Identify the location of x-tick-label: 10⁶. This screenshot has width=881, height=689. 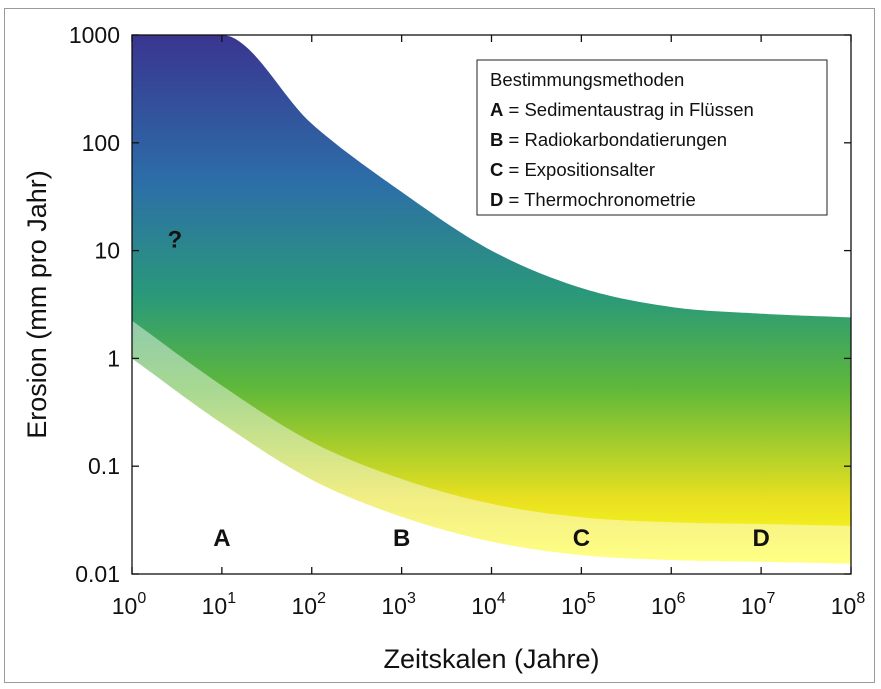
(668, 604).